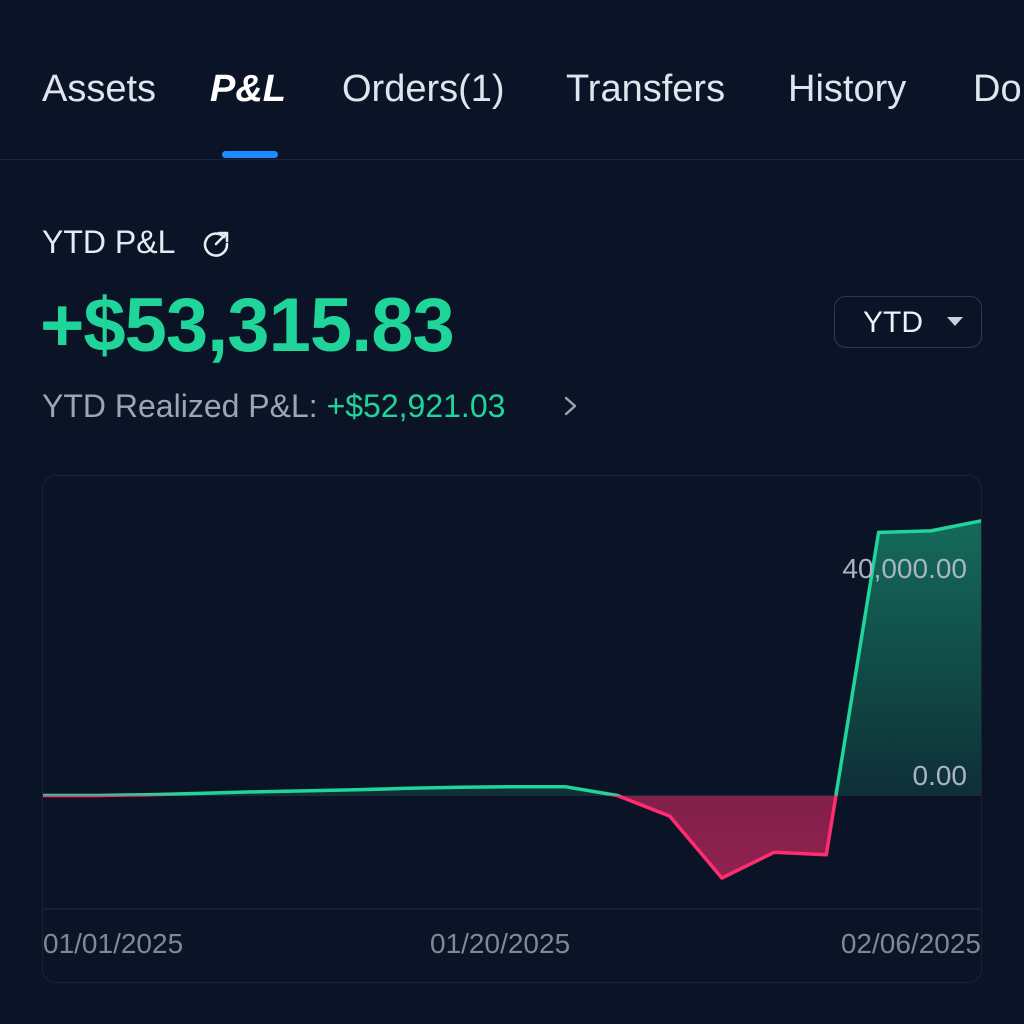 This screenshot has width=1024, height=1024. What do you see at coordinates (113, 943) in the screenshot?
I see `x-tick-label: 01/01/2025` at bounding box center [113, 943].